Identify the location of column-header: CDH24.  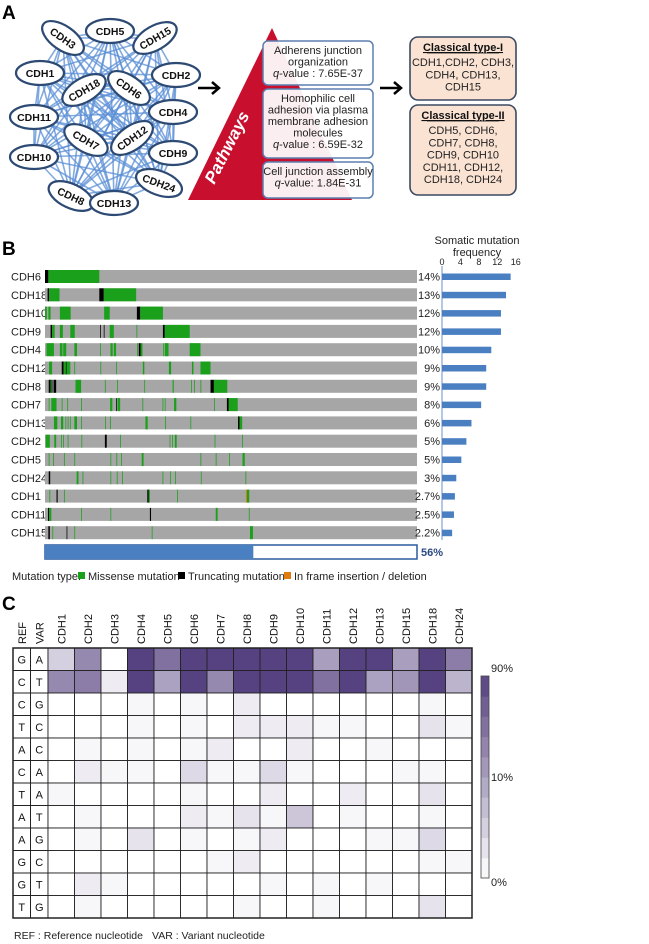
(460, 626).